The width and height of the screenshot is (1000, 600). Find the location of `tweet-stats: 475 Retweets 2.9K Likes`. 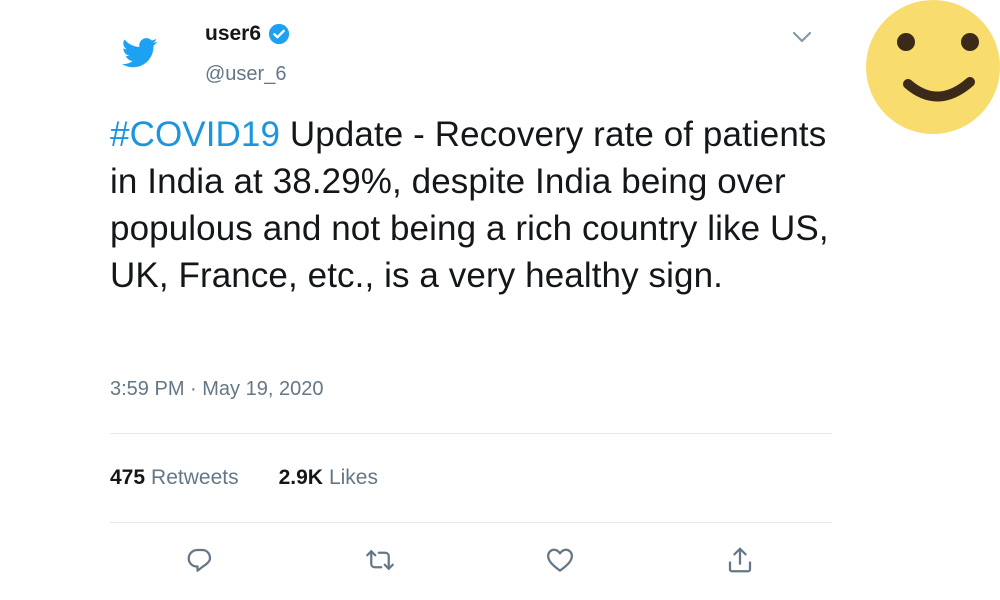

tweet-stats: 475 Retweets 2.9K Likes is located at coordinates (264, 478).